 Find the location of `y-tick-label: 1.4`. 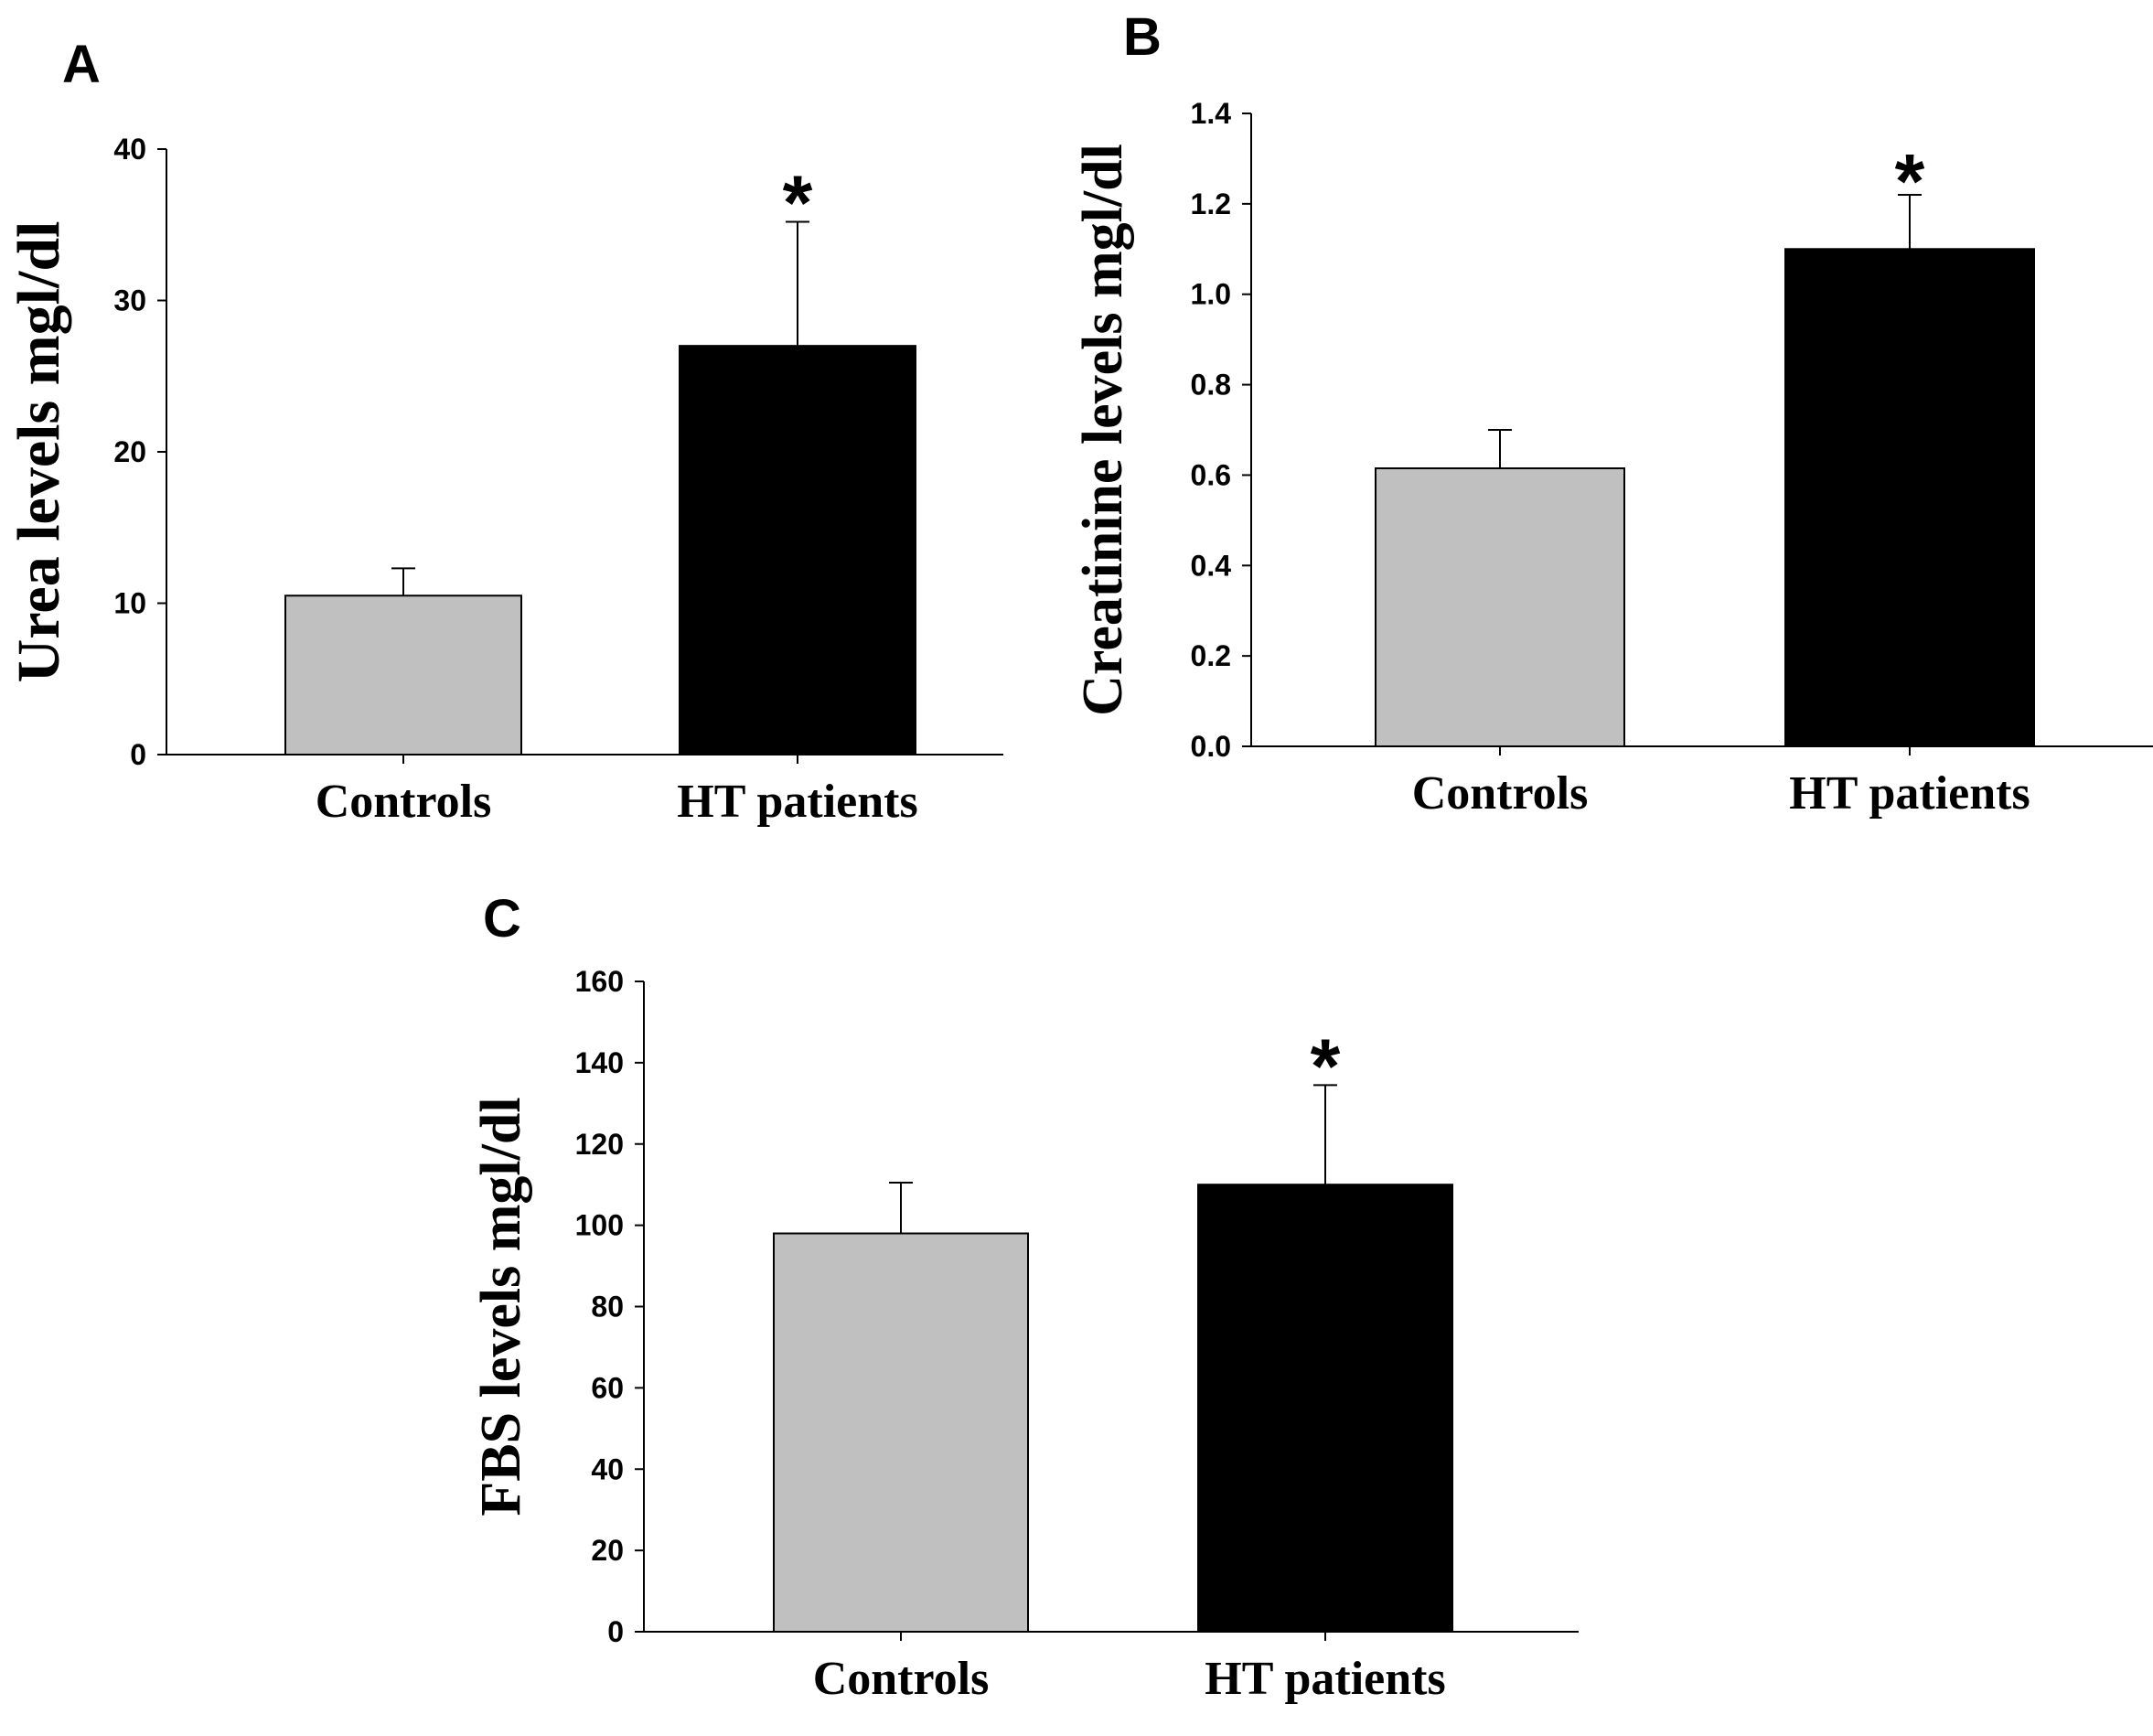

y-tick-label: 1.4 is located at coordinates (1211, 114).